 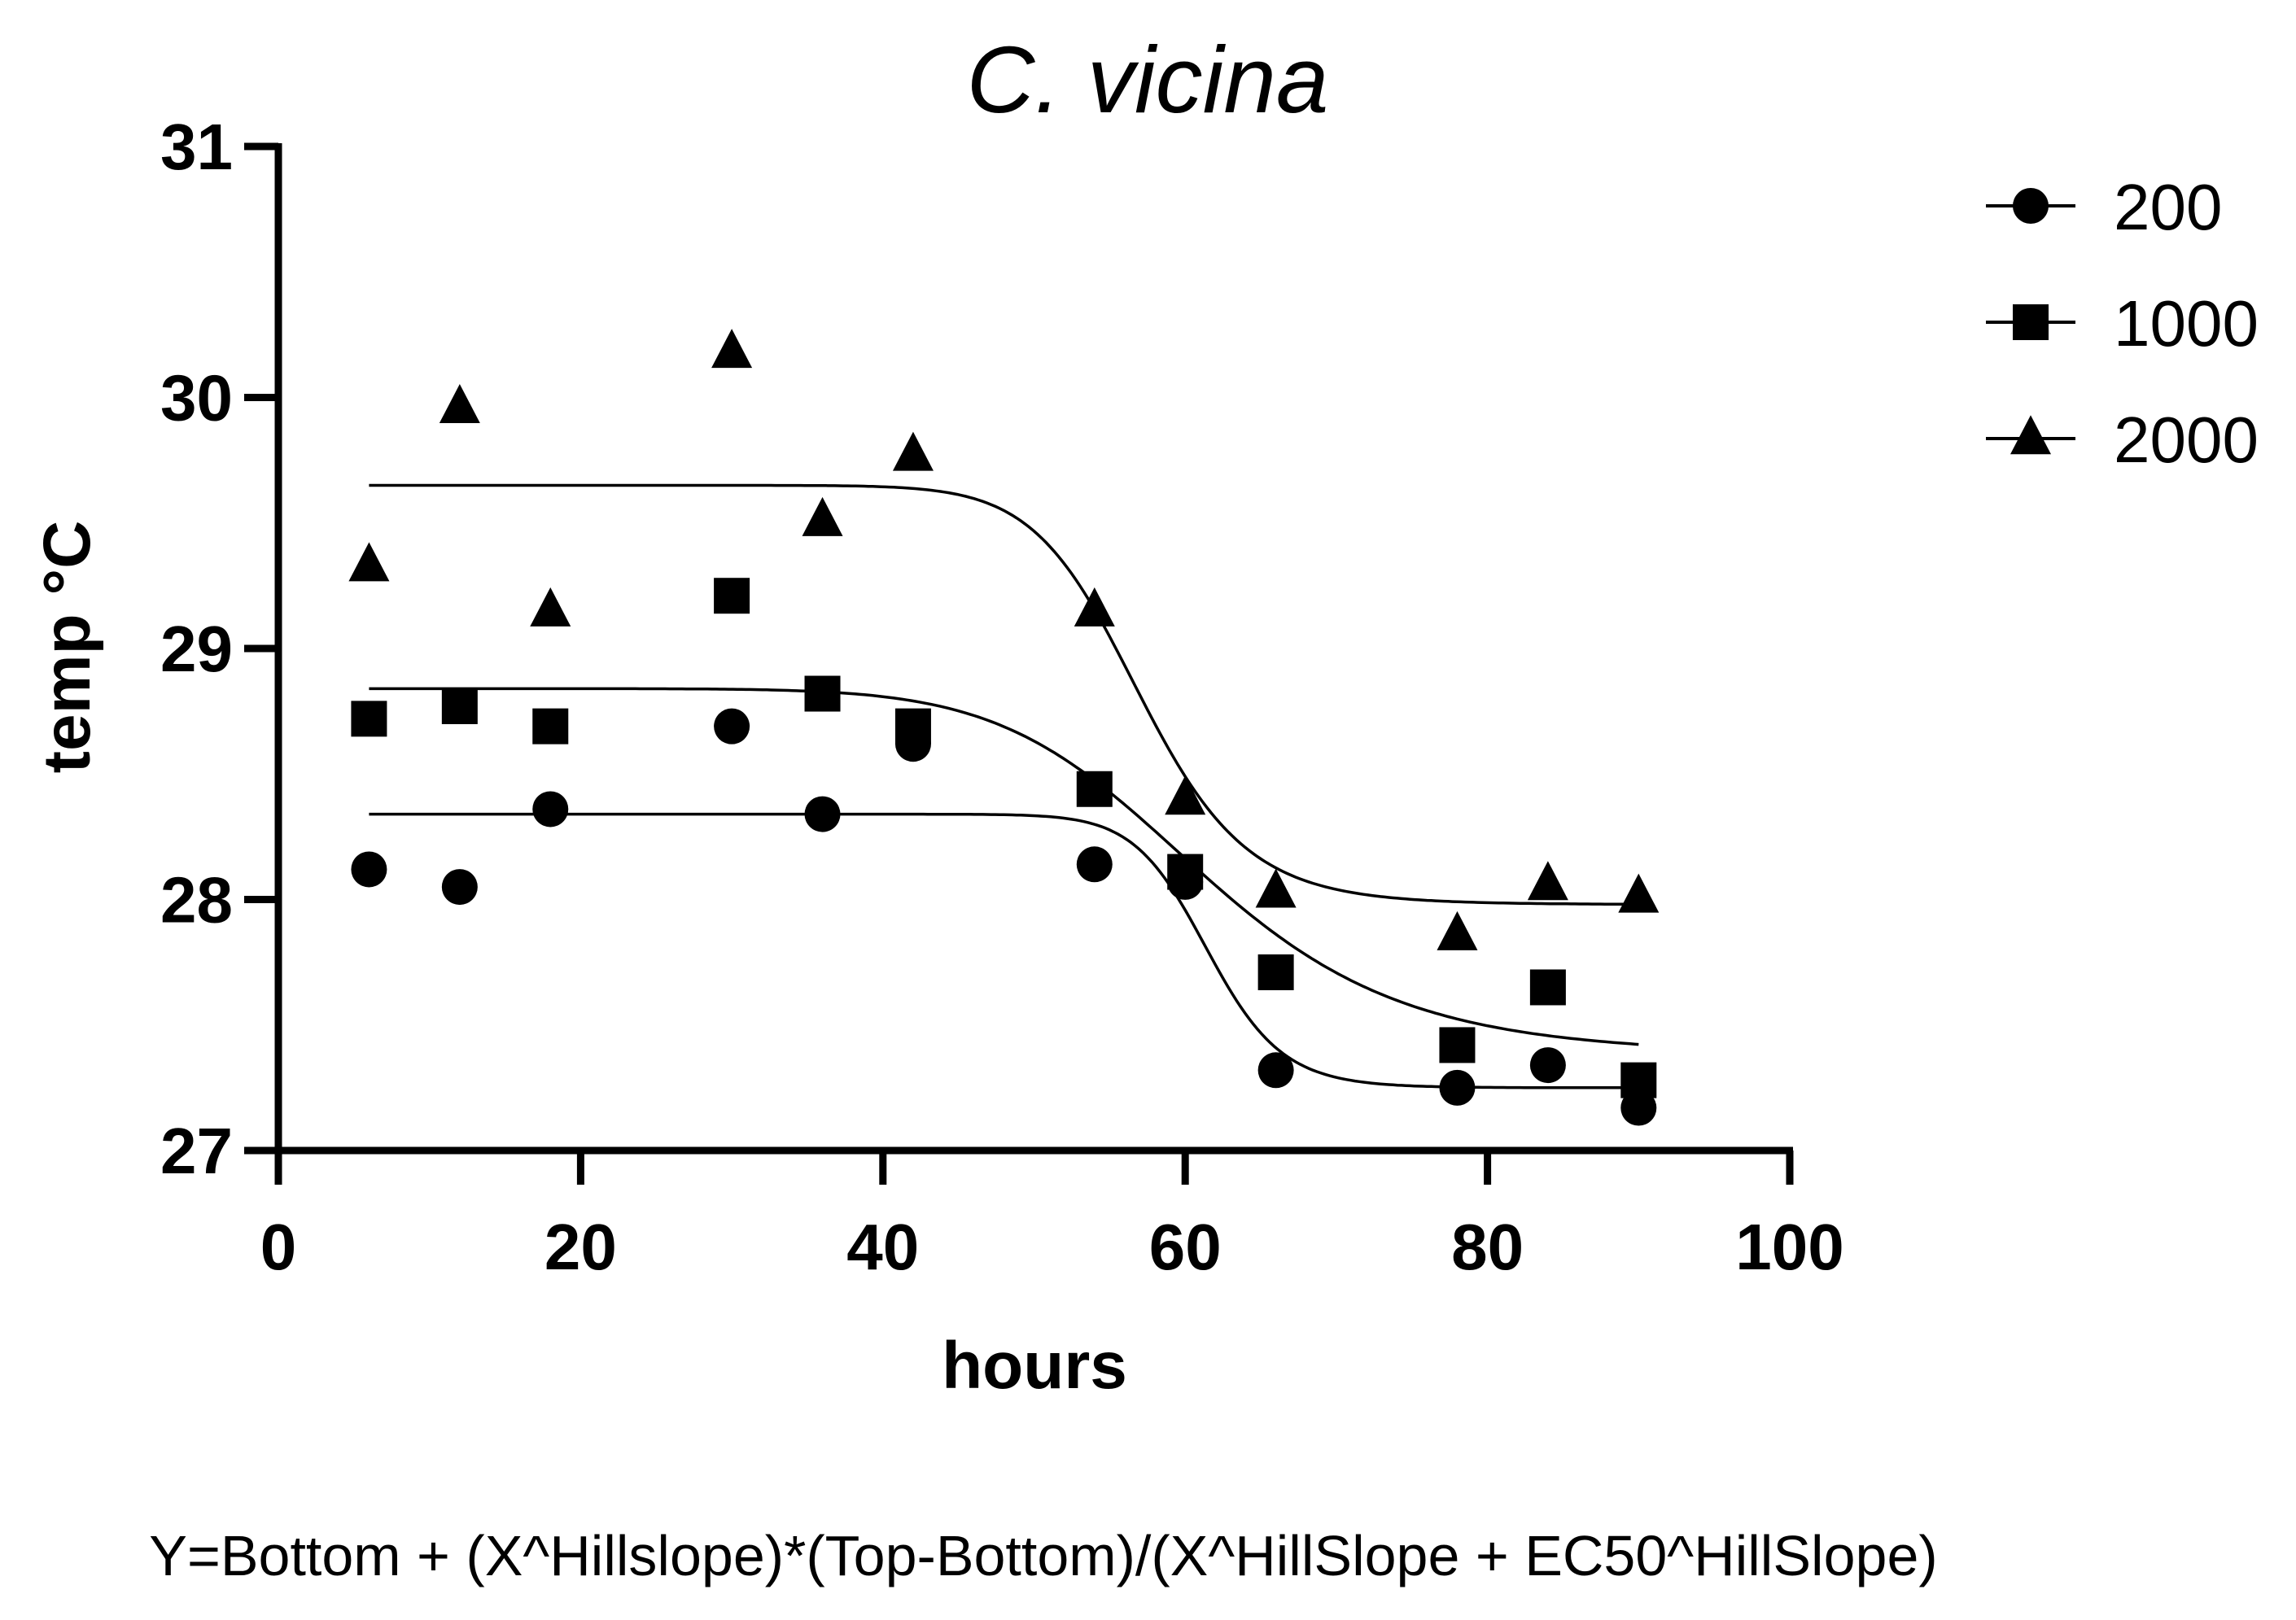 I want to click on fit-curve-2000, so click(x=1004, y=694).